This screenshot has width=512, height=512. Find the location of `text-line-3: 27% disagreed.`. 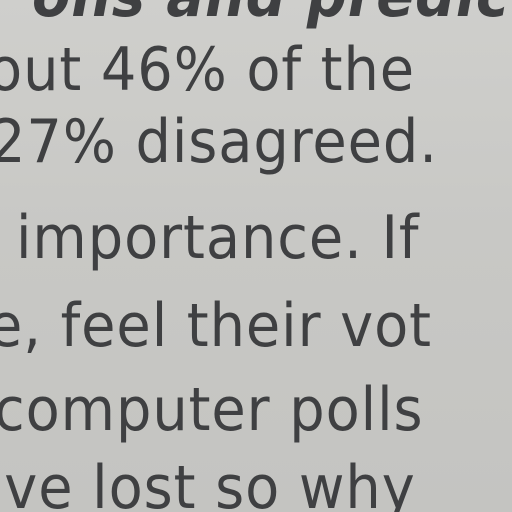

text-line-3: 27% disagreed. is located at coordinates (219, 142).